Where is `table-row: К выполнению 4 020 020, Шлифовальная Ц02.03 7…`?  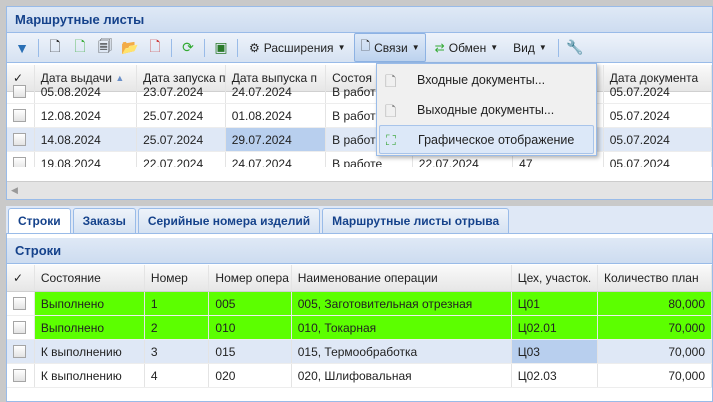 table-row: К выполнению 4 020 020, Шлифовальная Ц02.03 7… is located at coordinates (360, 376).